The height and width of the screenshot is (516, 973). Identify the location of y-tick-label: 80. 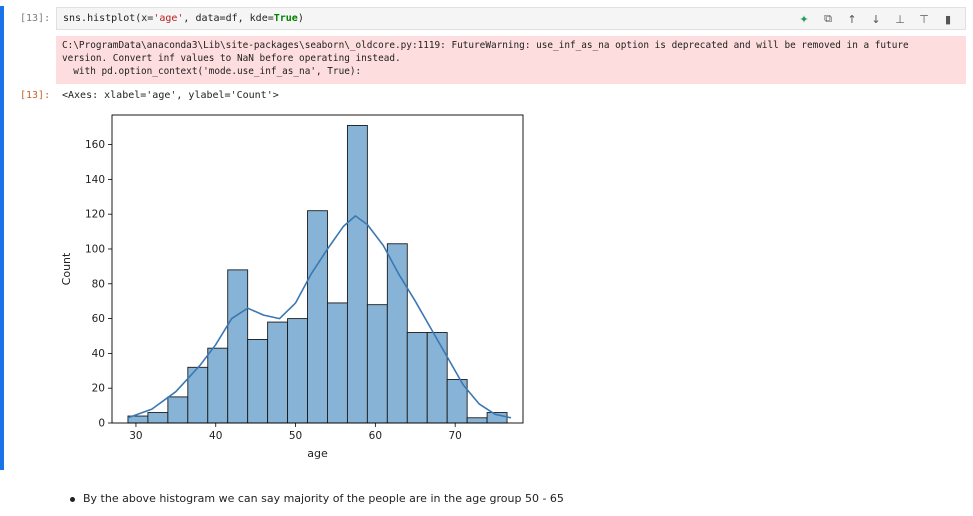
(98, 284).